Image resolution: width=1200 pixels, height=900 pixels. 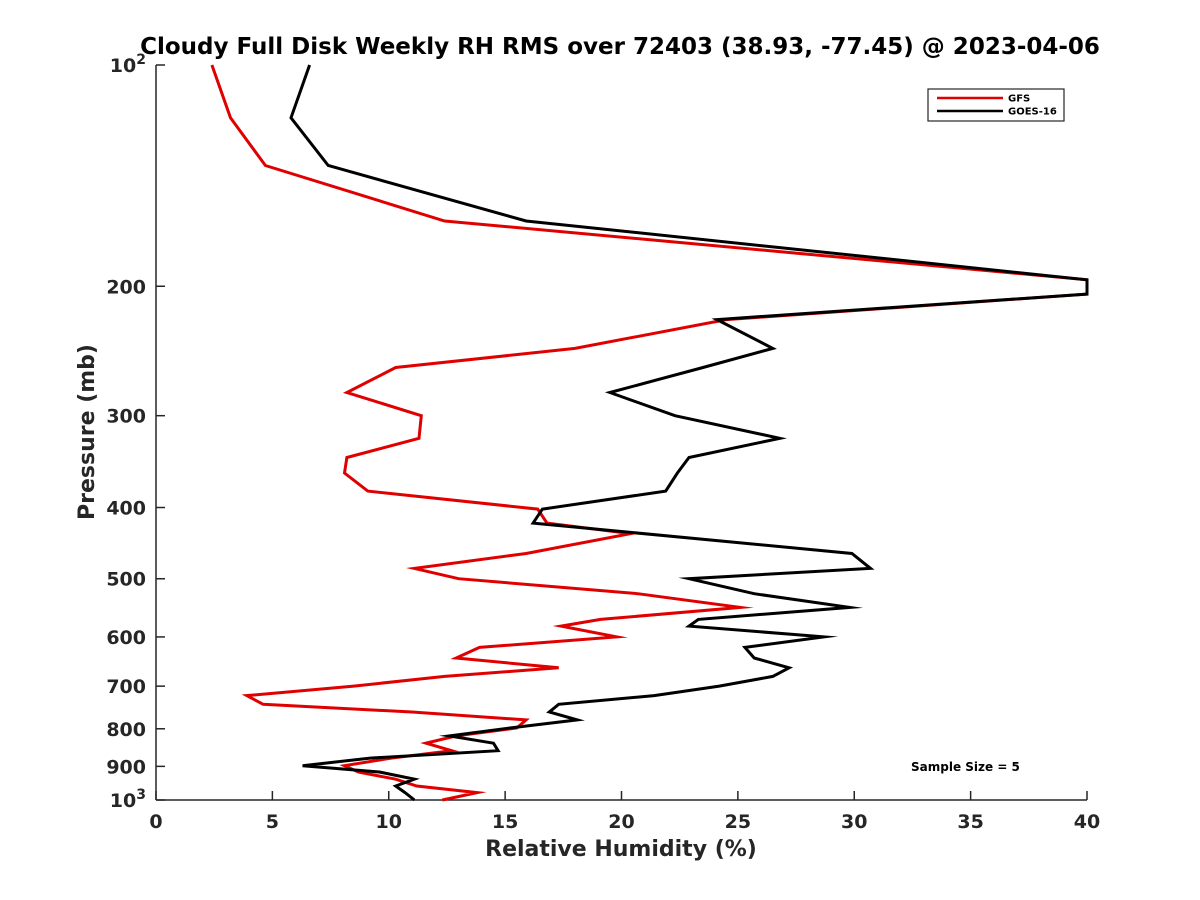 I want to click on x-tick-label: 35, so click(x=970, y=822).